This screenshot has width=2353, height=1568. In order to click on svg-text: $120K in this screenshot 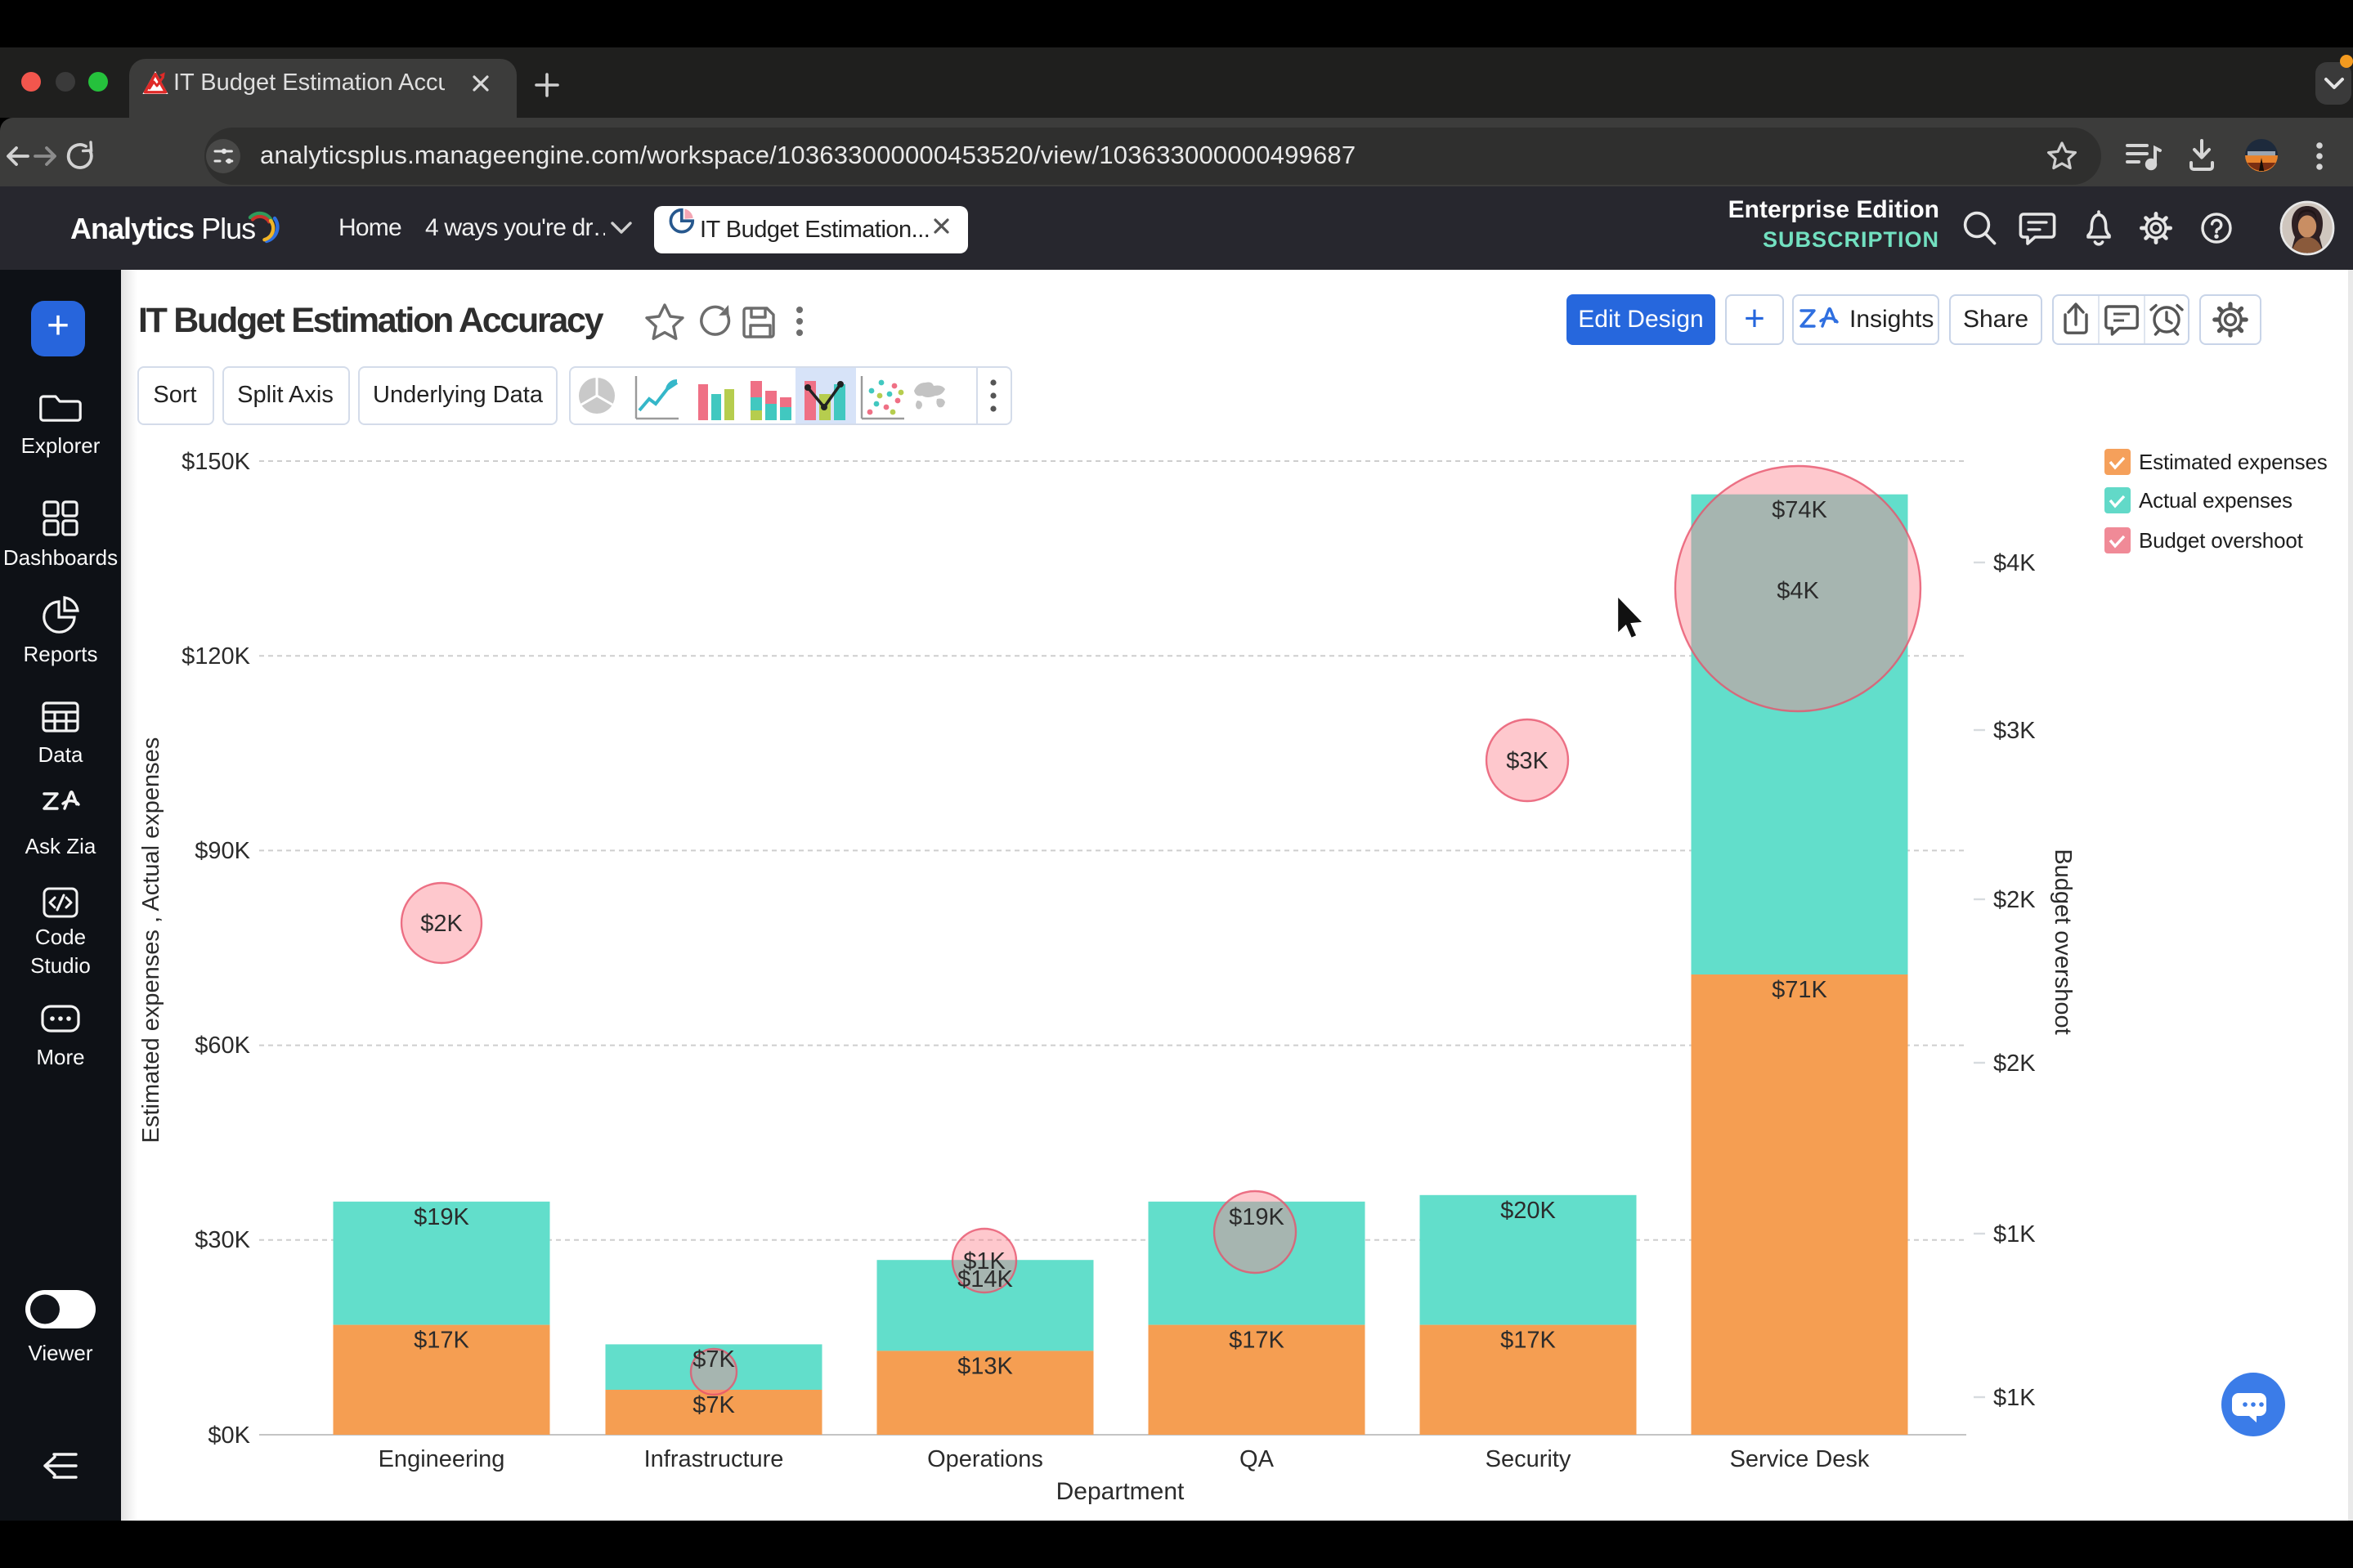, I will do `click(217, 657)`.